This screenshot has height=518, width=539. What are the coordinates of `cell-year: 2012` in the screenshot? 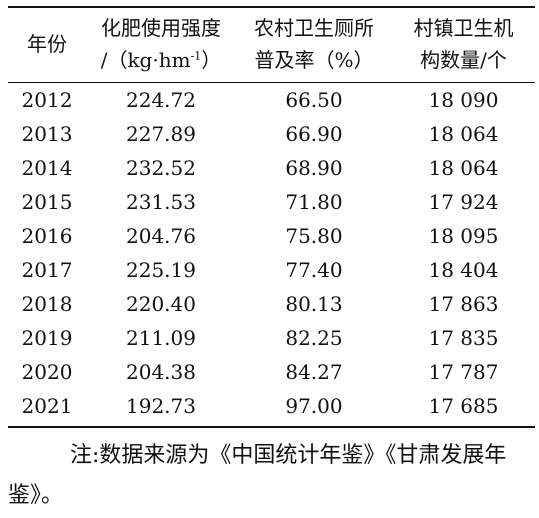 It's located at (47, 100).